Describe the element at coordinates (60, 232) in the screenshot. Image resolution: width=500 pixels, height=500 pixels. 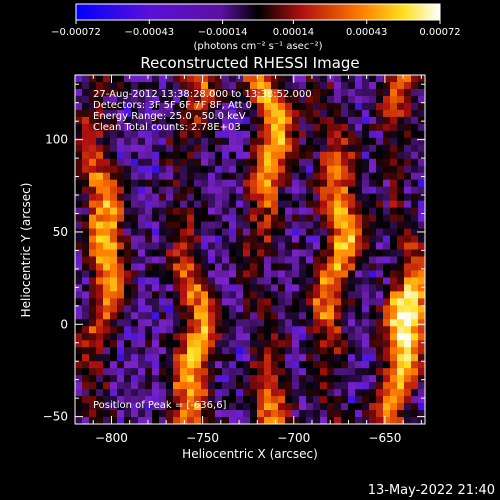
I see `y-tick-label: 50` at that location.